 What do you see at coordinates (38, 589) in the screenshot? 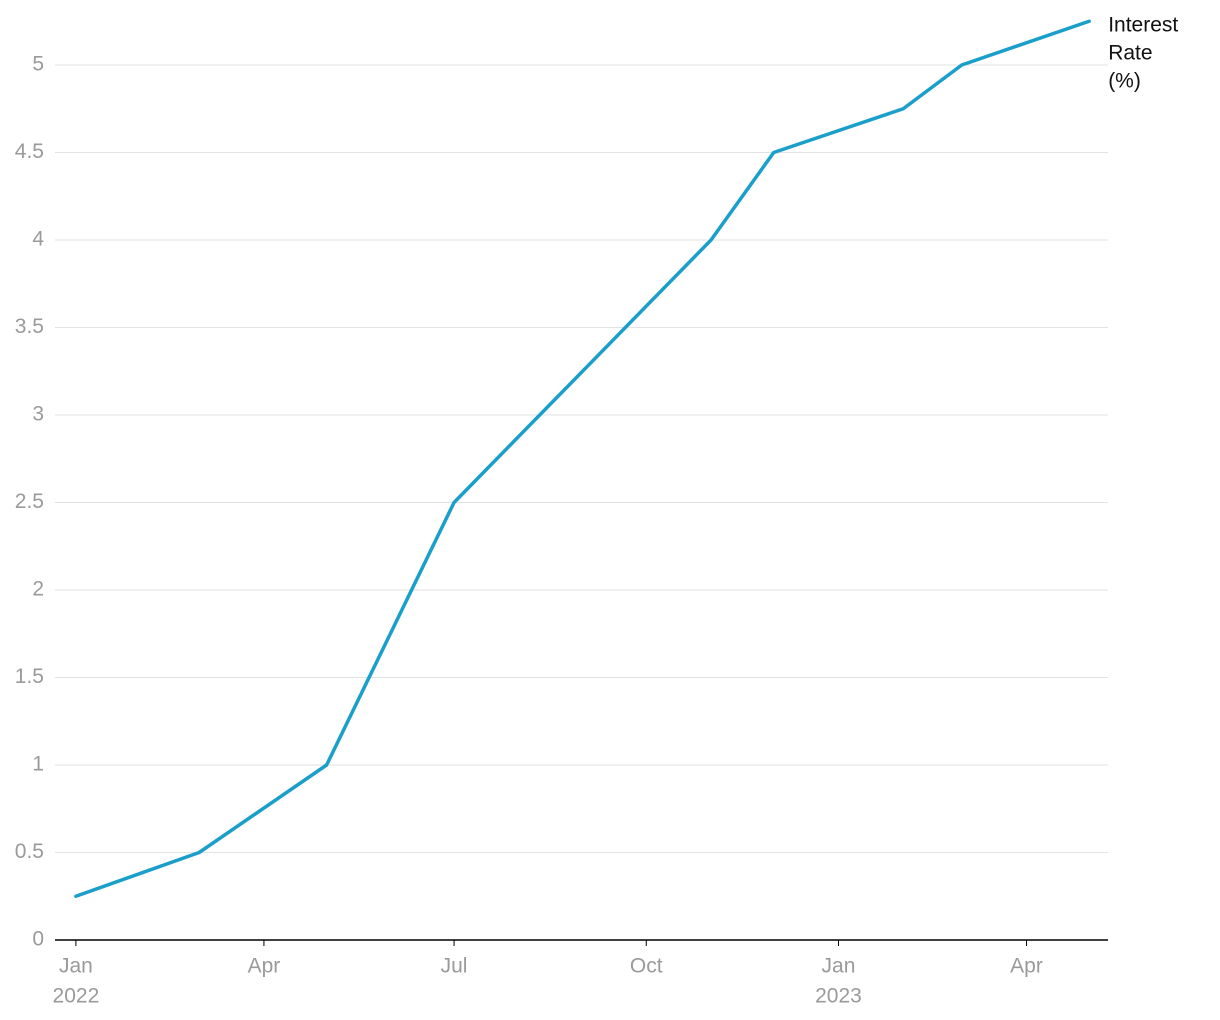
I see `y-tick-label: 2` at bounding box center [38, 589].